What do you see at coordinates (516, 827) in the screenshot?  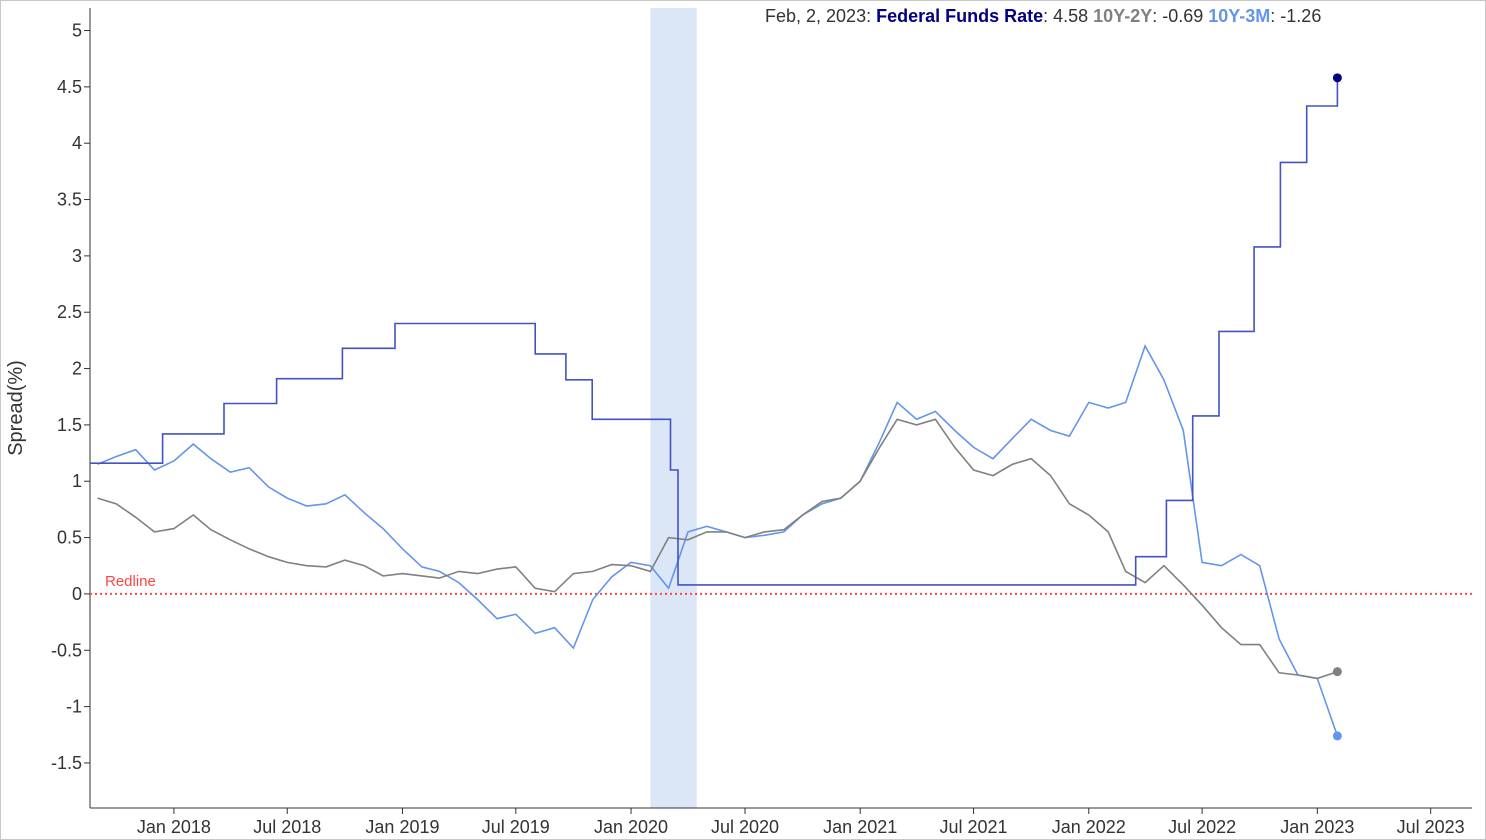 I see `x-tick-label: Jul 2019` at bounding box center [516, 827].